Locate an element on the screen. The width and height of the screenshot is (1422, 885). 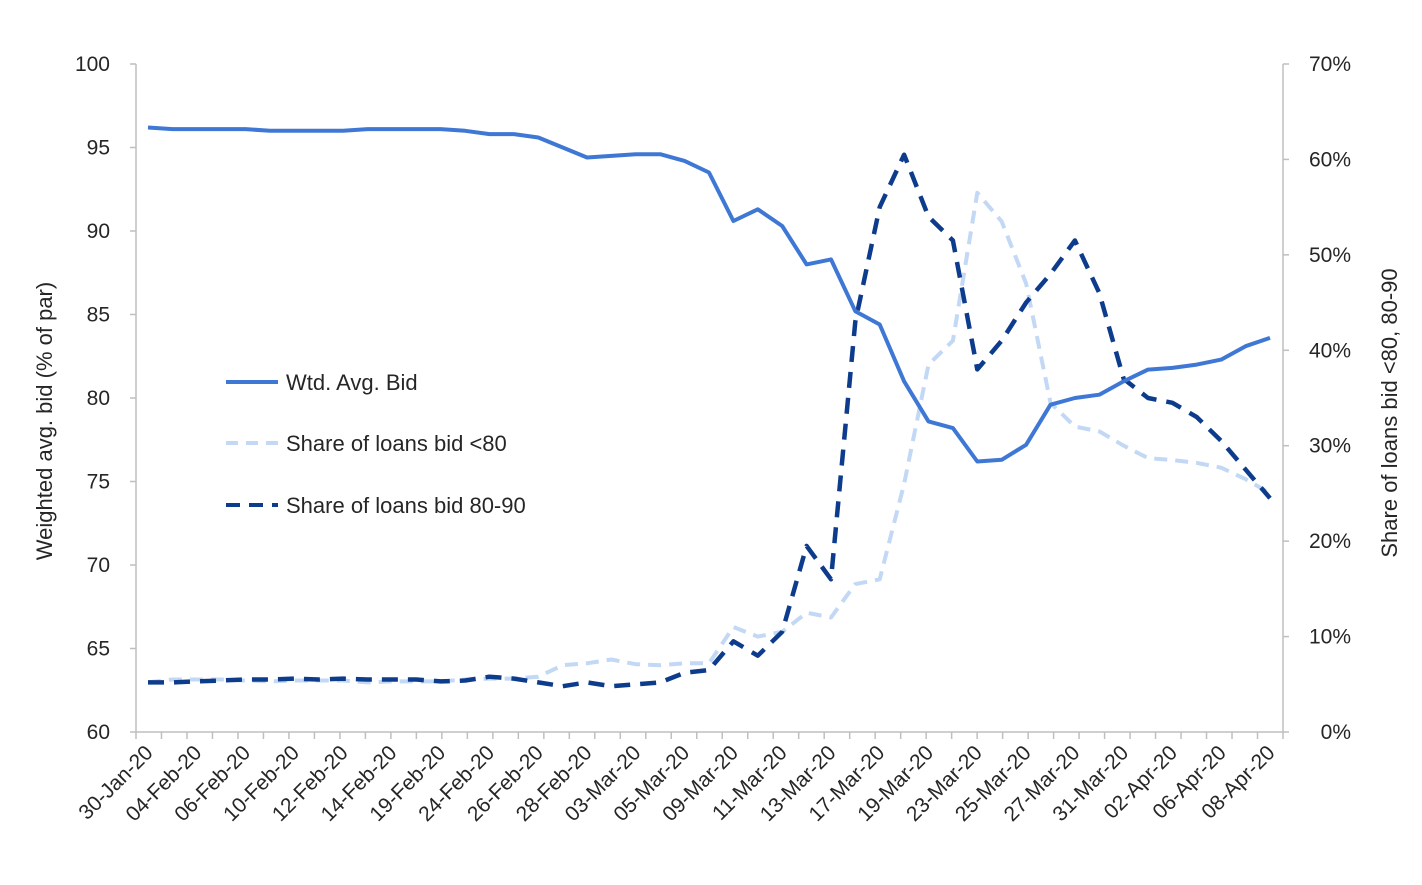
y-right-tick-label: 10% is located at coordinates (1330, 637).